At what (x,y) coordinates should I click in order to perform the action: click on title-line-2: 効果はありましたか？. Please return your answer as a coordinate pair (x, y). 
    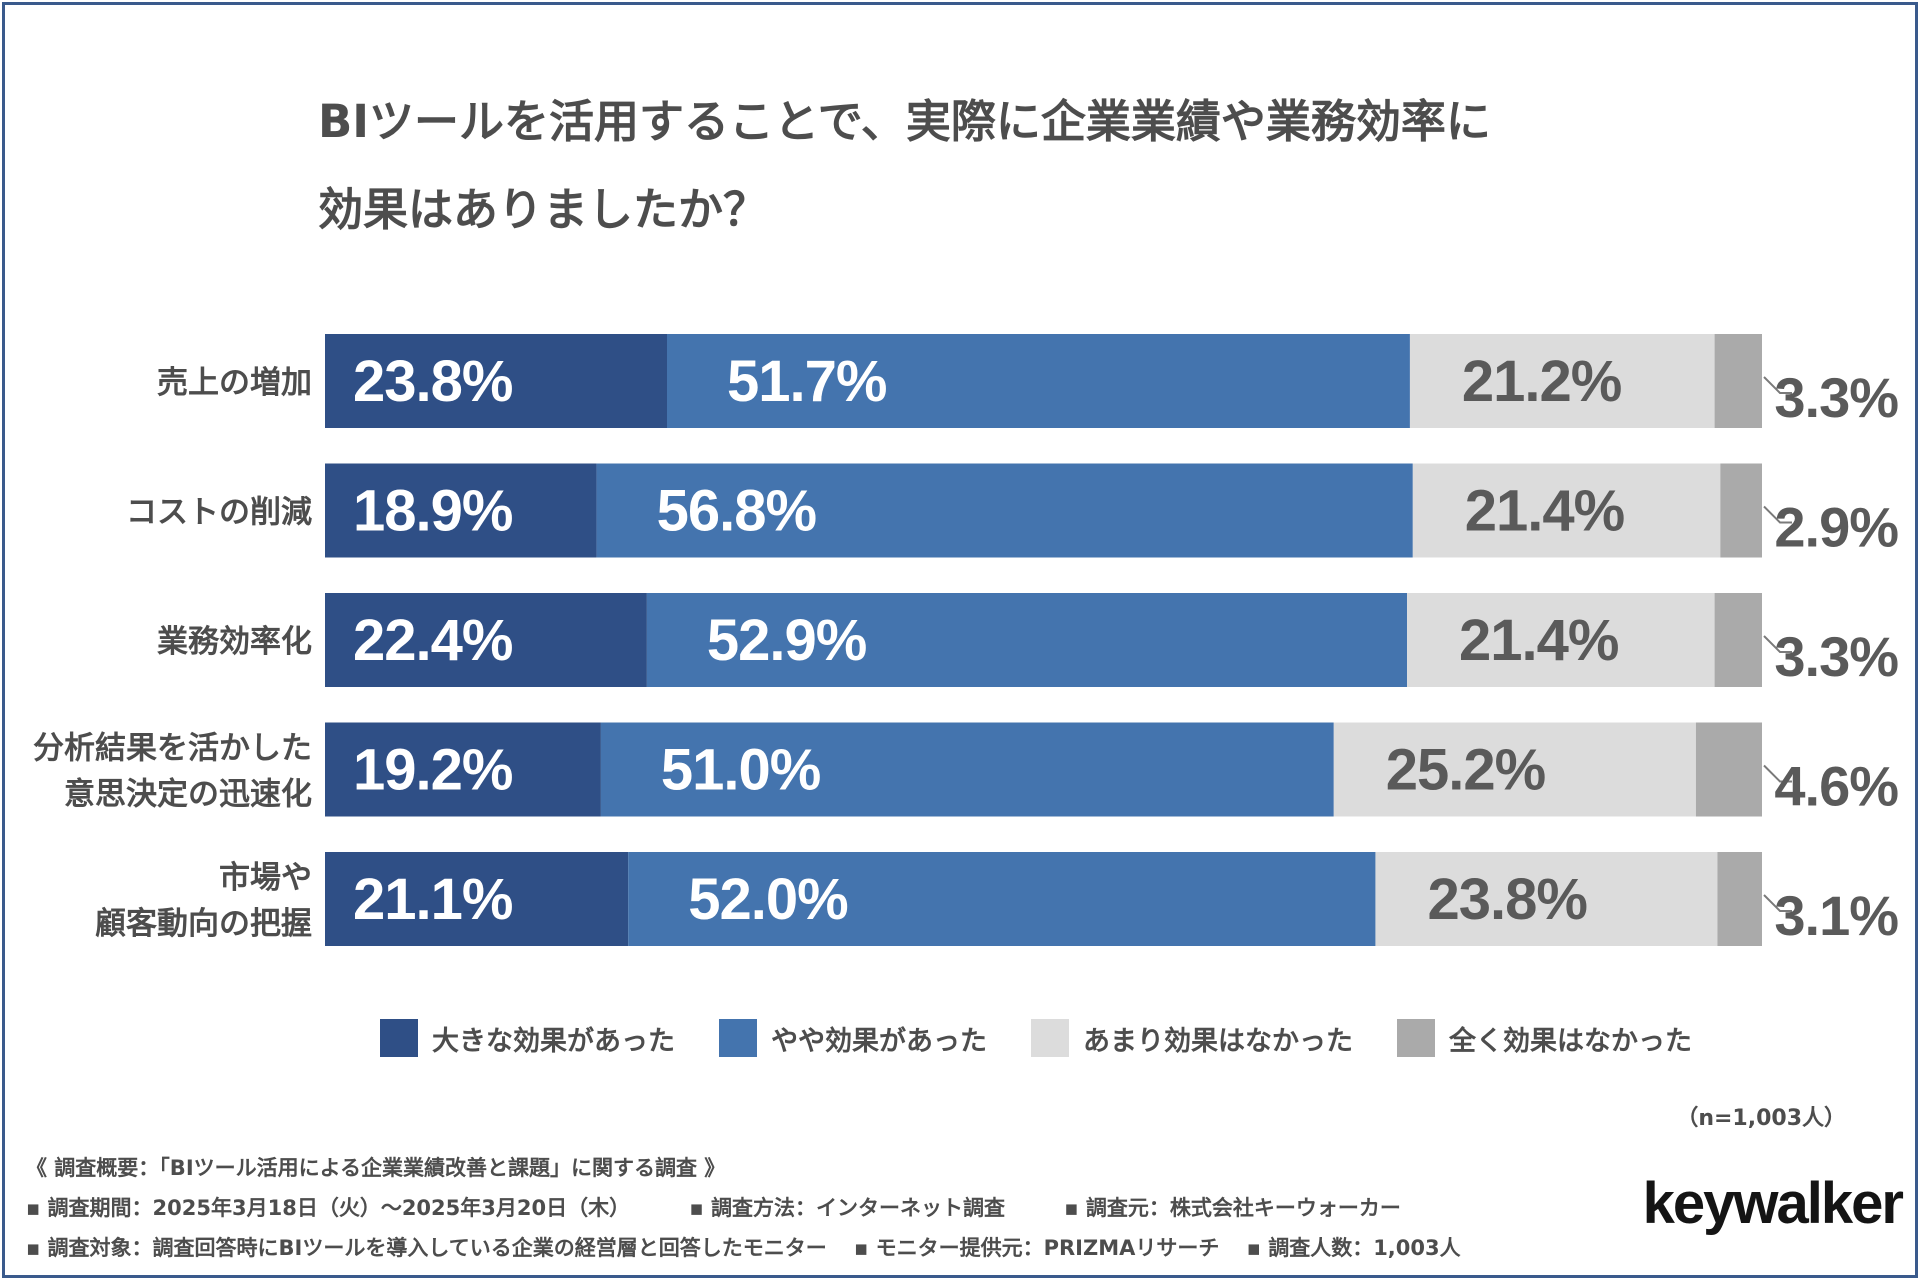
    Looking at the image, I should click on (543, 209).